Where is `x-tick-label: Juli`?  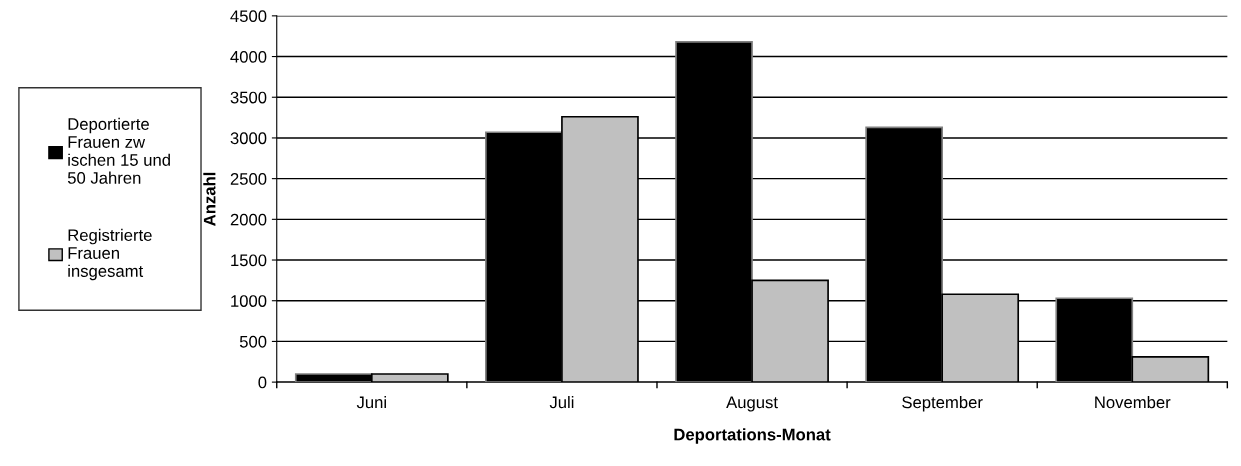
x-tick-label: Juli is located at coordinates (561, 402).